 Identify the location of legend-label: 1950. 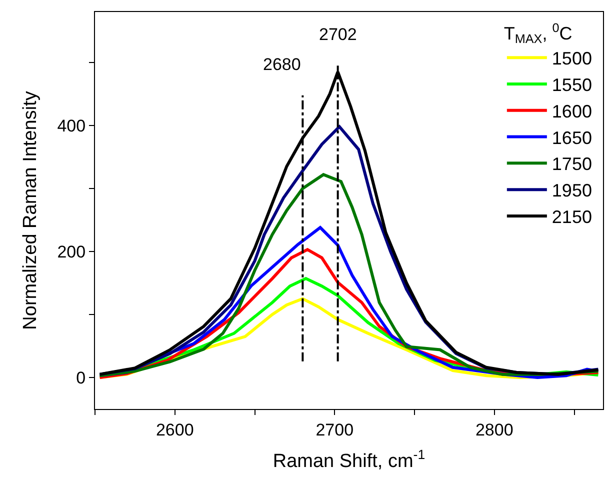
(572, 190).